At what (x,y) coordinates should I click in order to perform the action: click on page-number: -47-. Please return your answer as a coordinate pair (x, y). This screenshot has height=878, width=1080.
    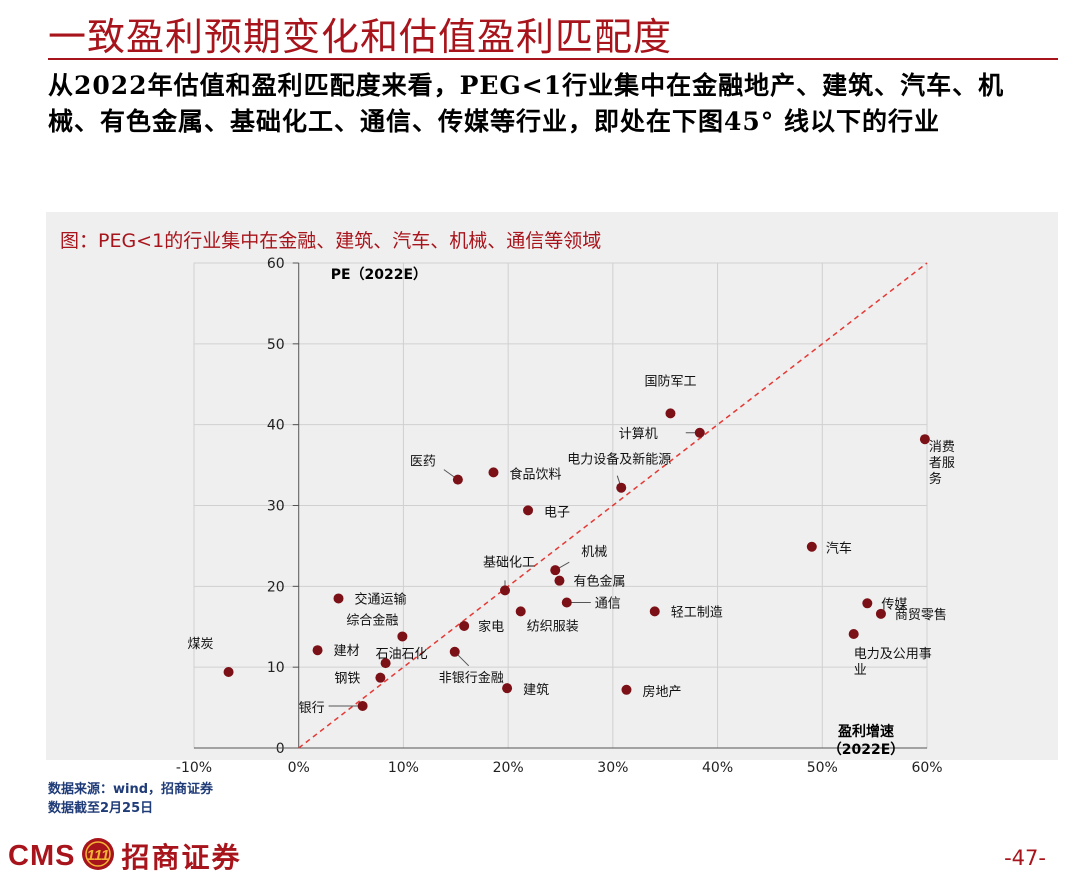
    Looking at the image, I should click on (1025, 858).